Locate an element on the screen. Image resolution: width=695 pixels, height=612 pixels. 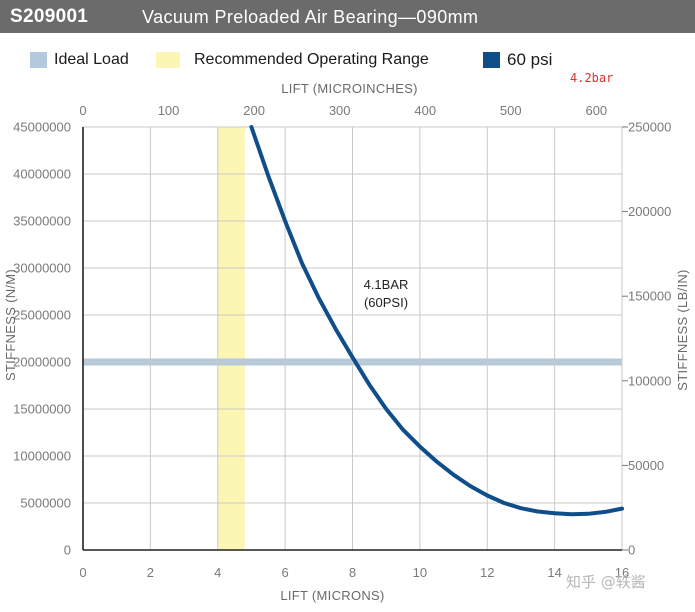
x-tick-label: 6 is located at coordinates (285, 572).